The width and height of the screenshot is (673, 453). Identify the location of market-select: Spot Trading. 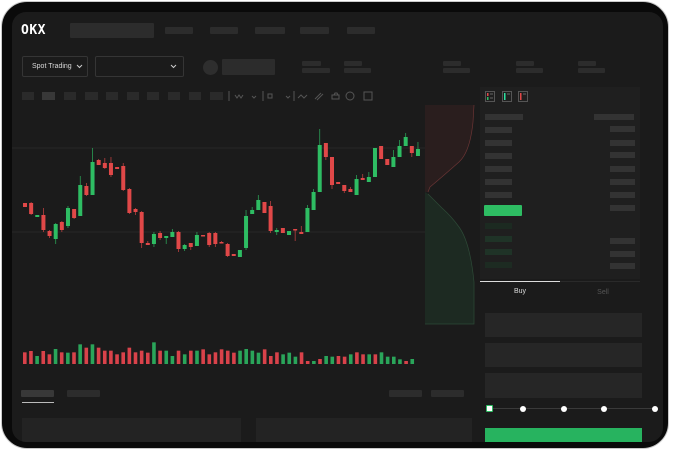
(55, 66).